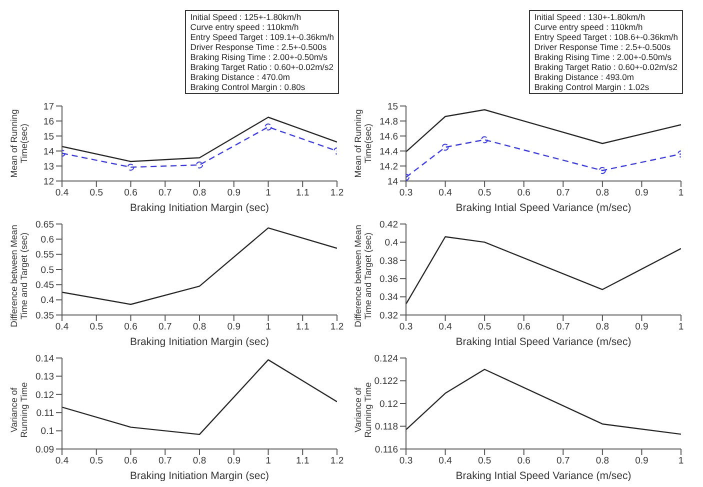  Describe the element at coordinates (48, 182) in the screenshot. I see `y-tick-label: 12` at that location.